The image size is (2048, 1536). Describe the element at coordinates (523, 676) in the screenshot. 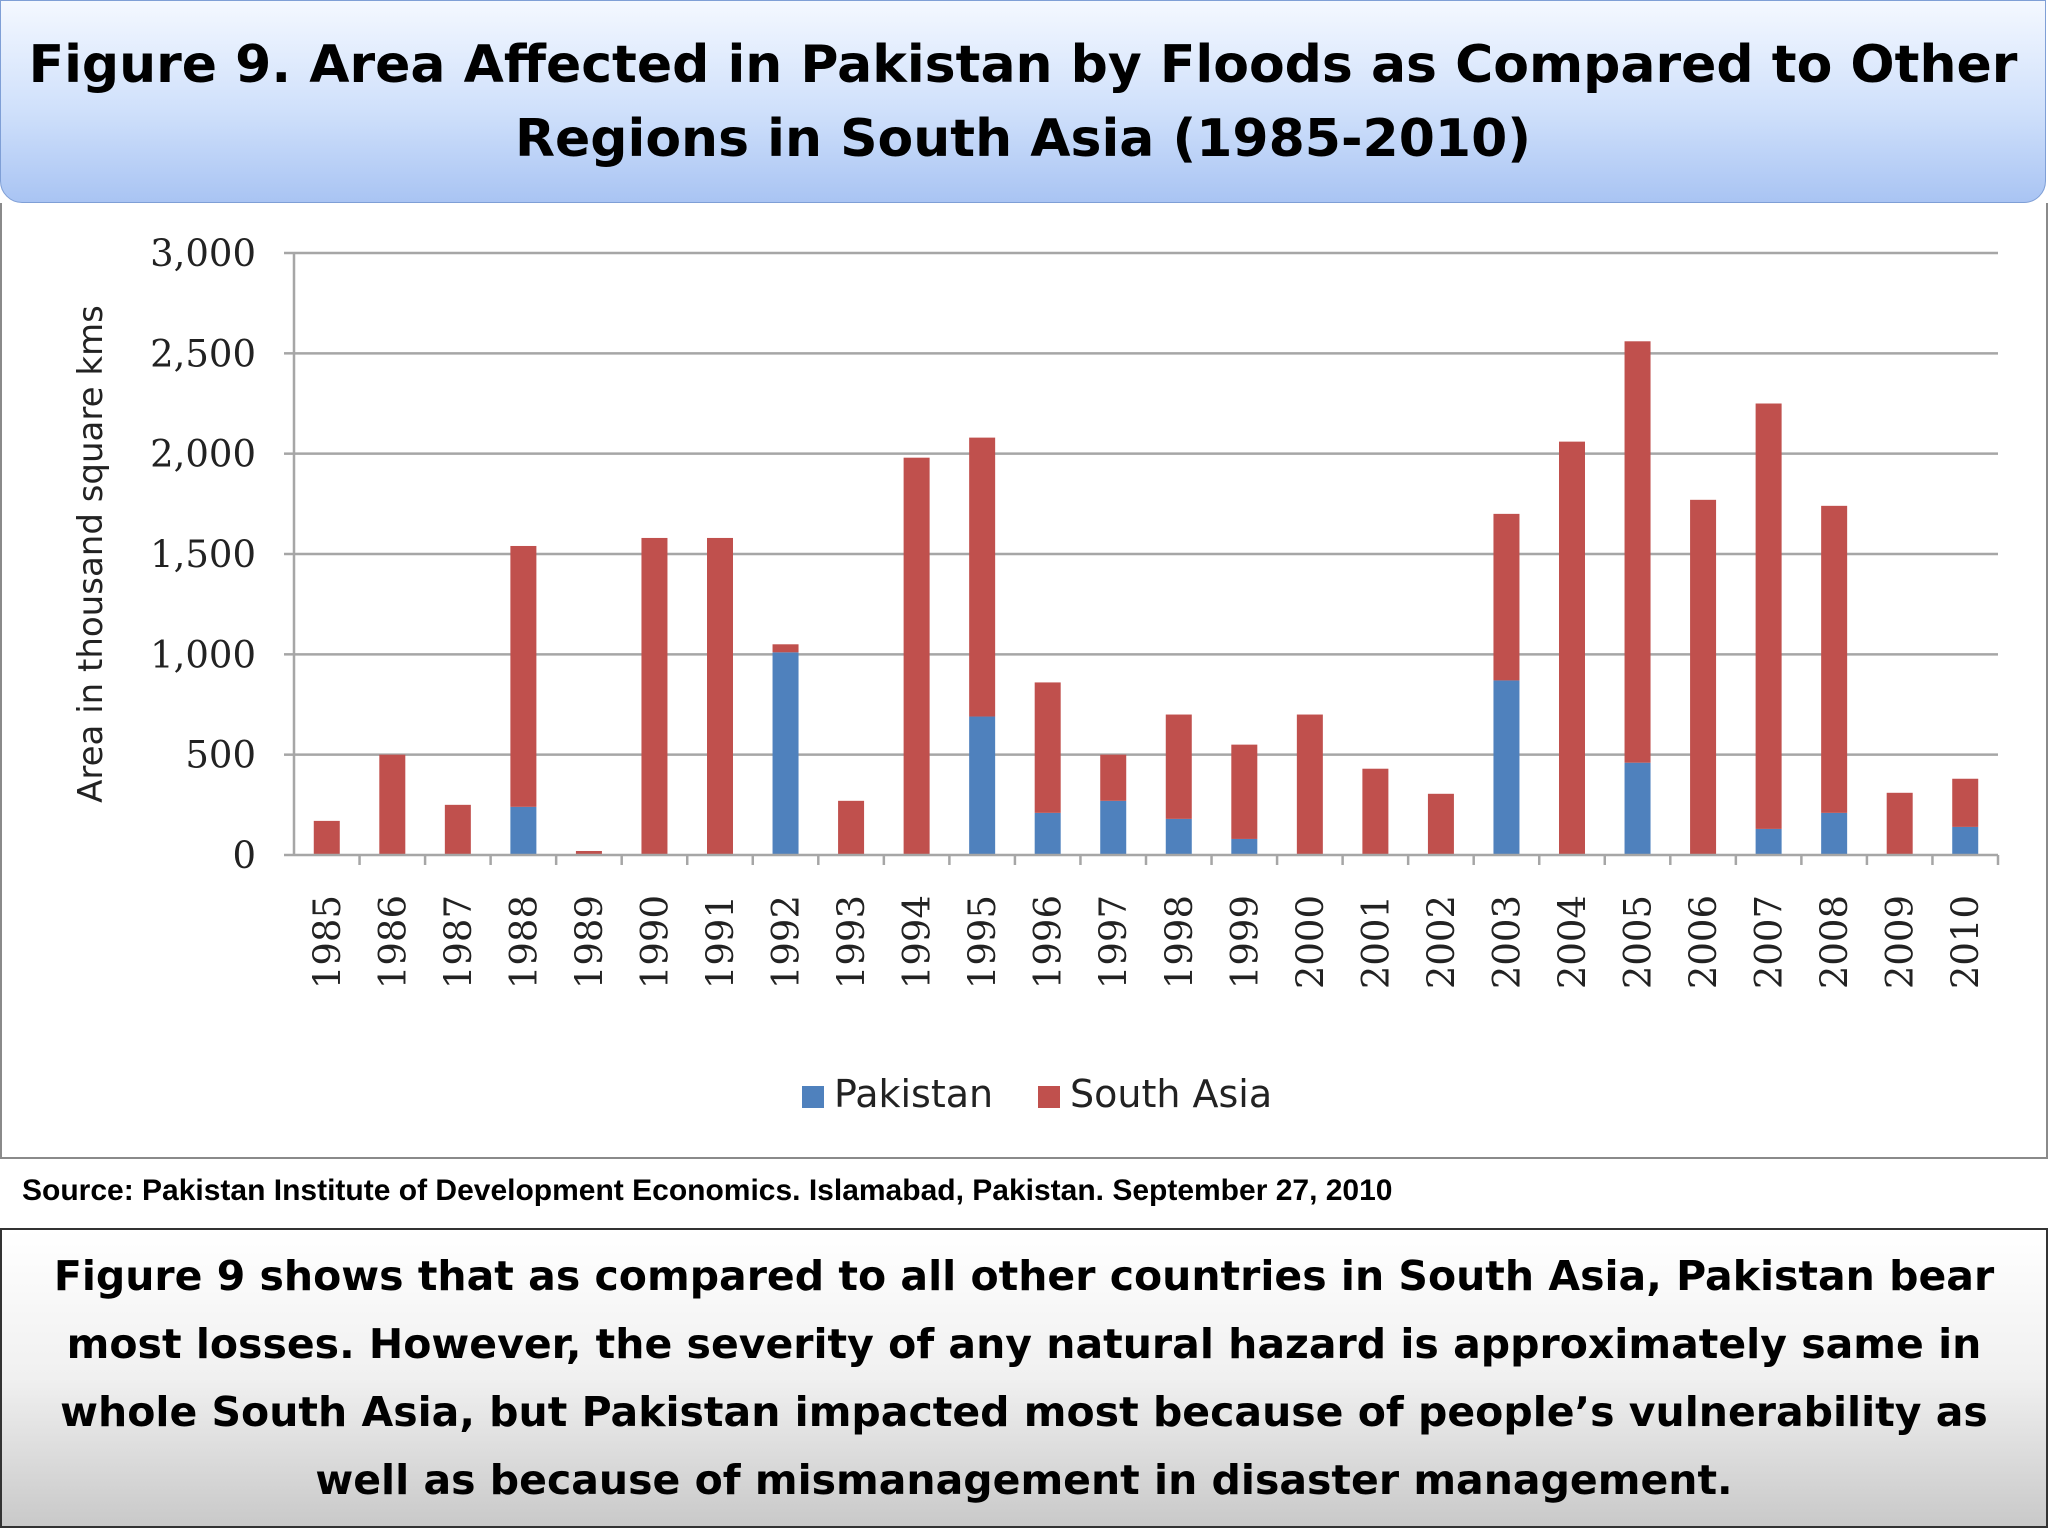

I see `bar-south-asia-1988` at that location.